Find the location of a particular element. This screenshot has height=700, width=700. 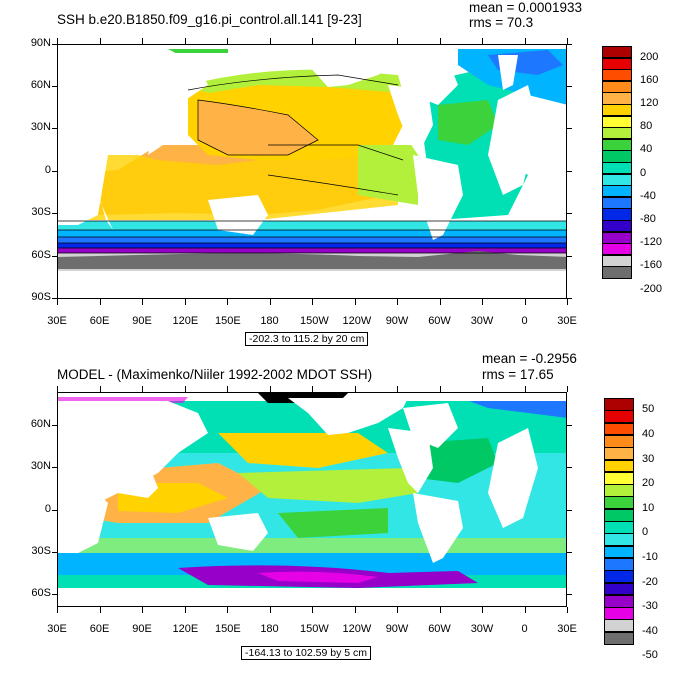

lat-tick-label: 90S is located at coordinates (41, 297).